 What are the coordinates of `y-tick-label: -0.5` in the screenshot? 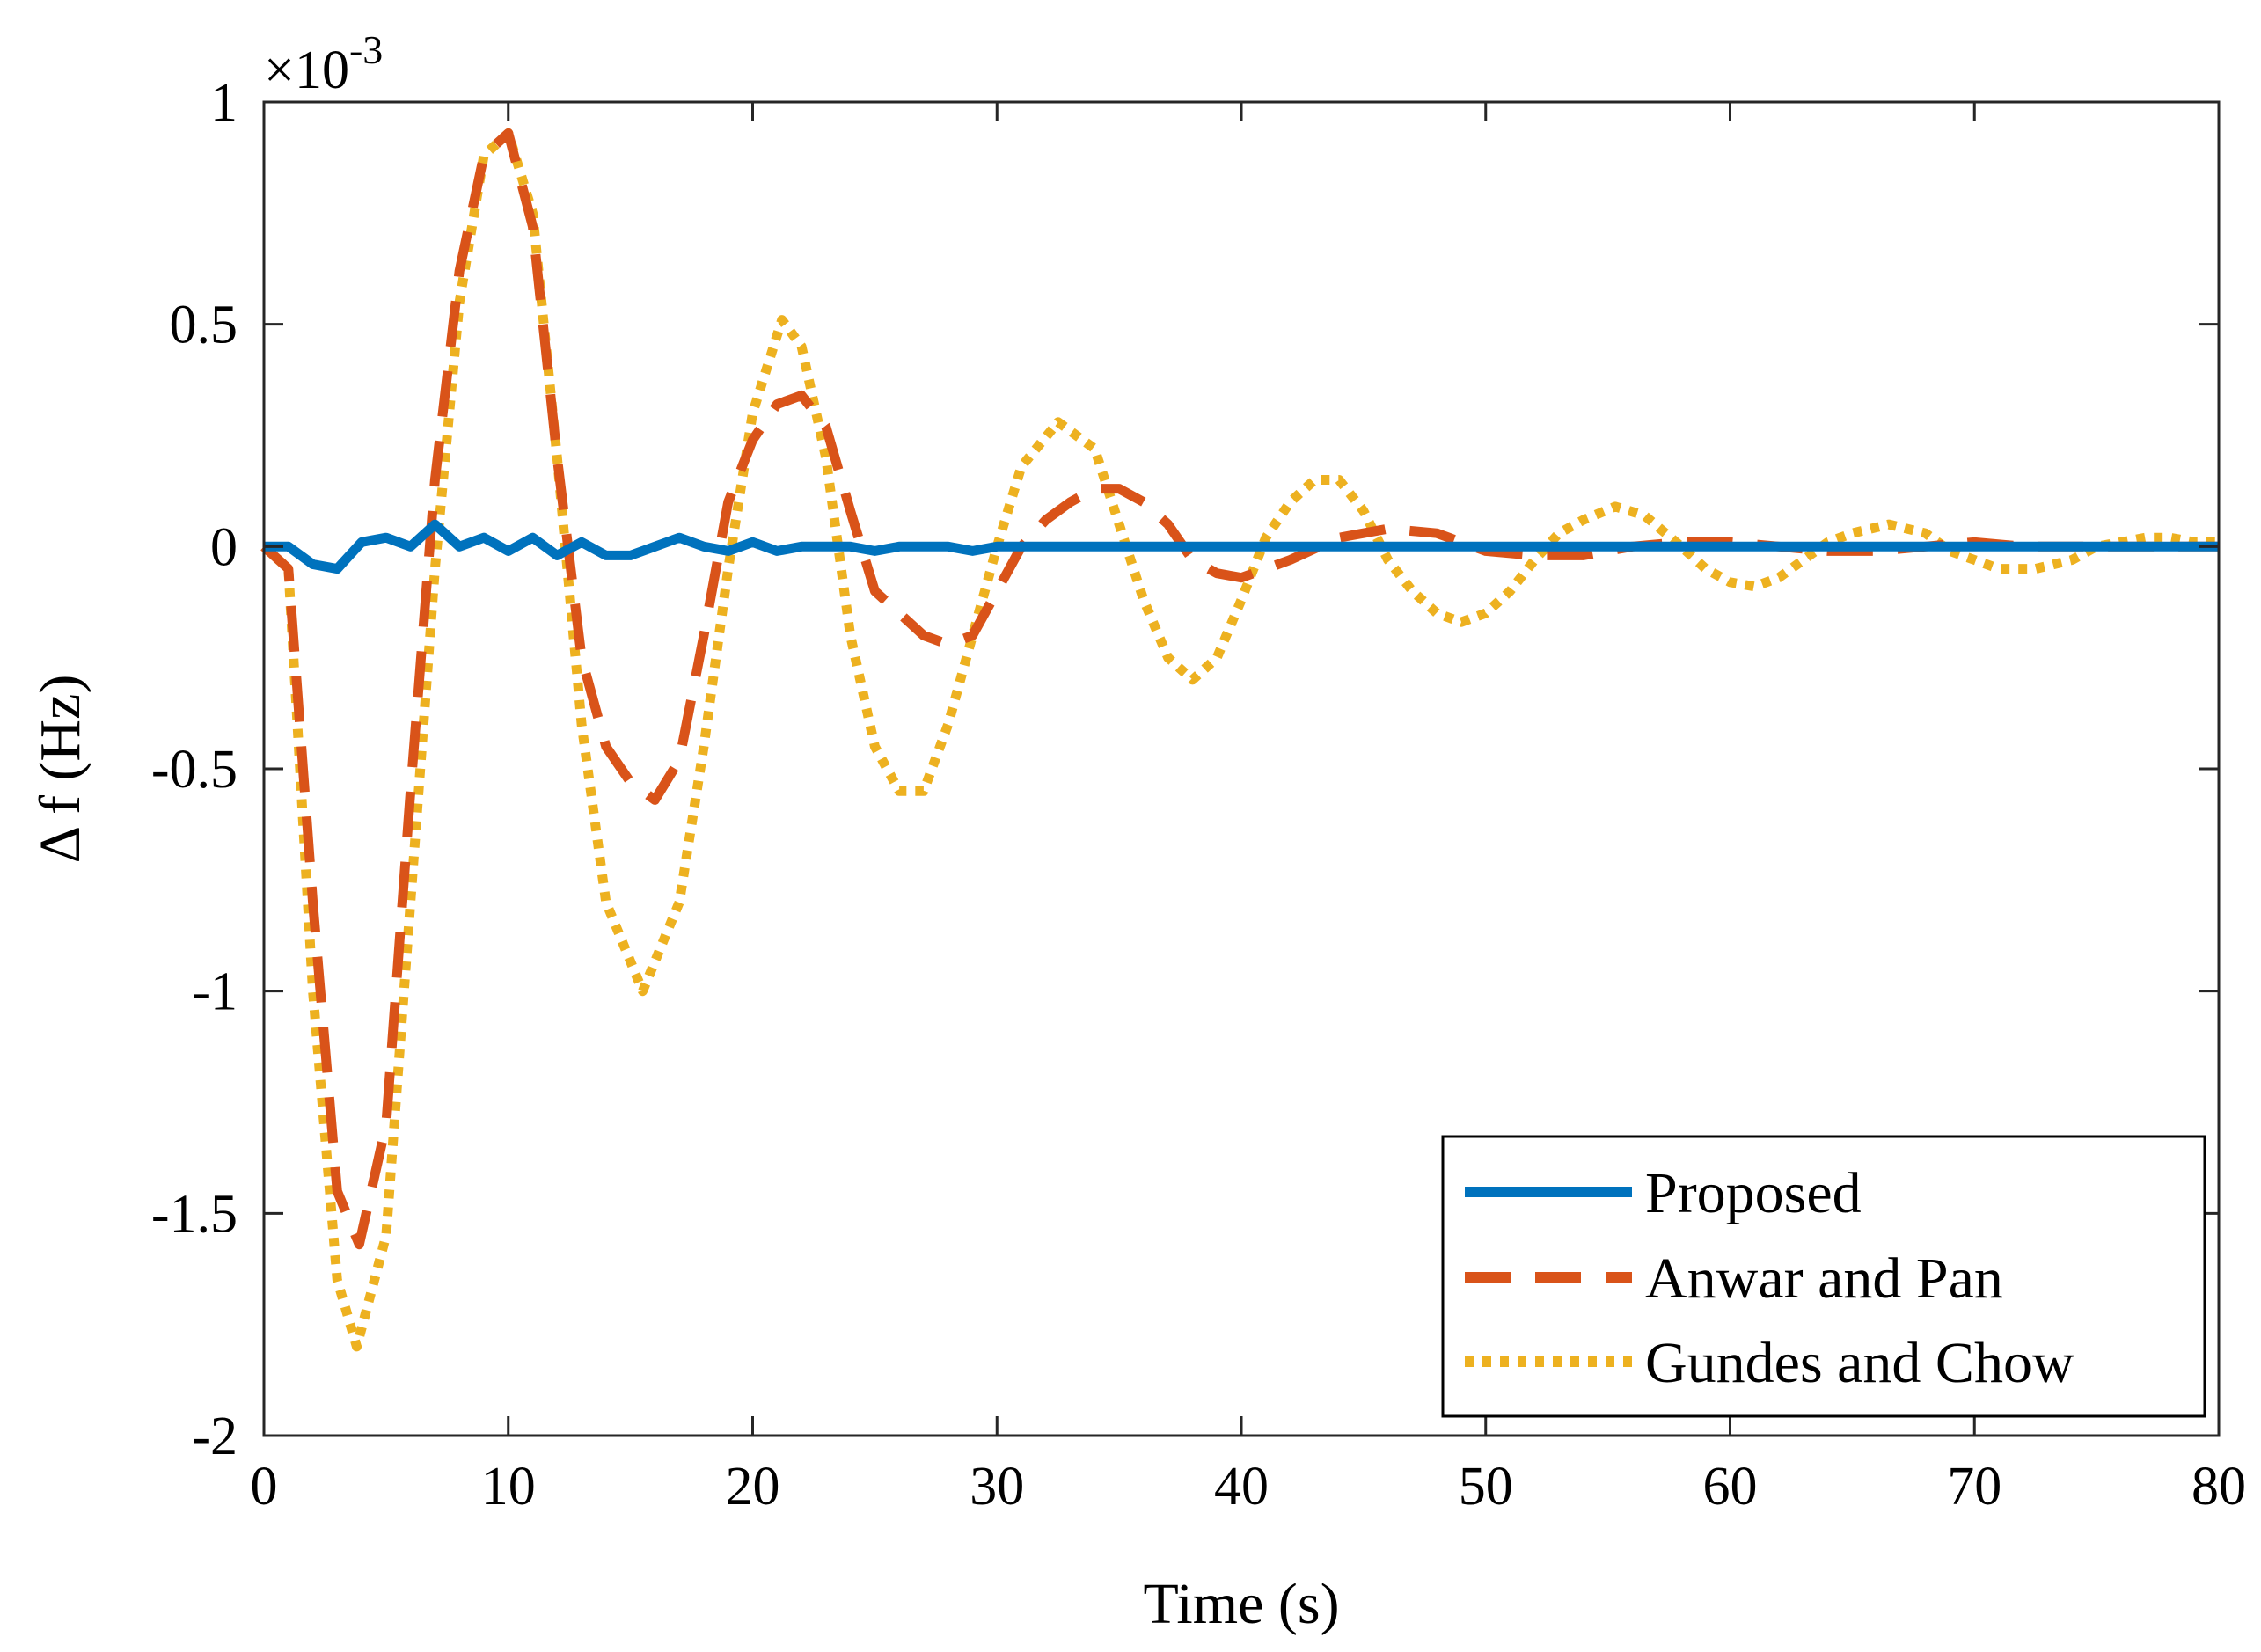 It's located at (194, 770).